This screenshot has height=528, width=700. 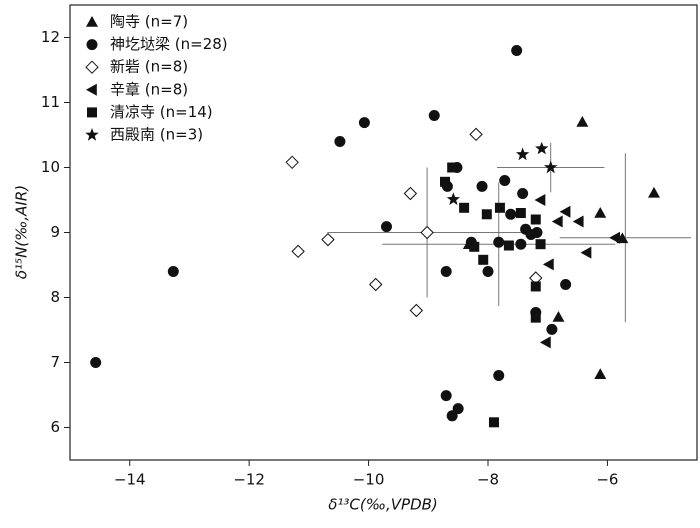 I want to click on legend-label: 神圪垯梁 (n=28), so click(x=169, y=44).